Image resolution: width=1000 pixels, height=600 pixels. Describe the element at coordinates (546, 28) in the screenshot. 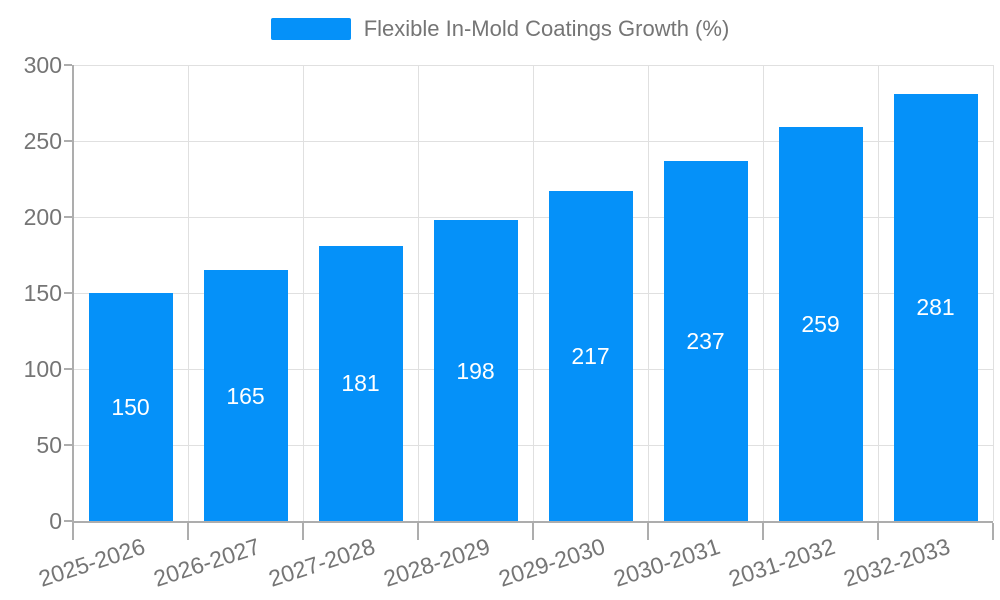

I see `legend-label: Flexible In-Mold Coatings Growth (%)` at that location.